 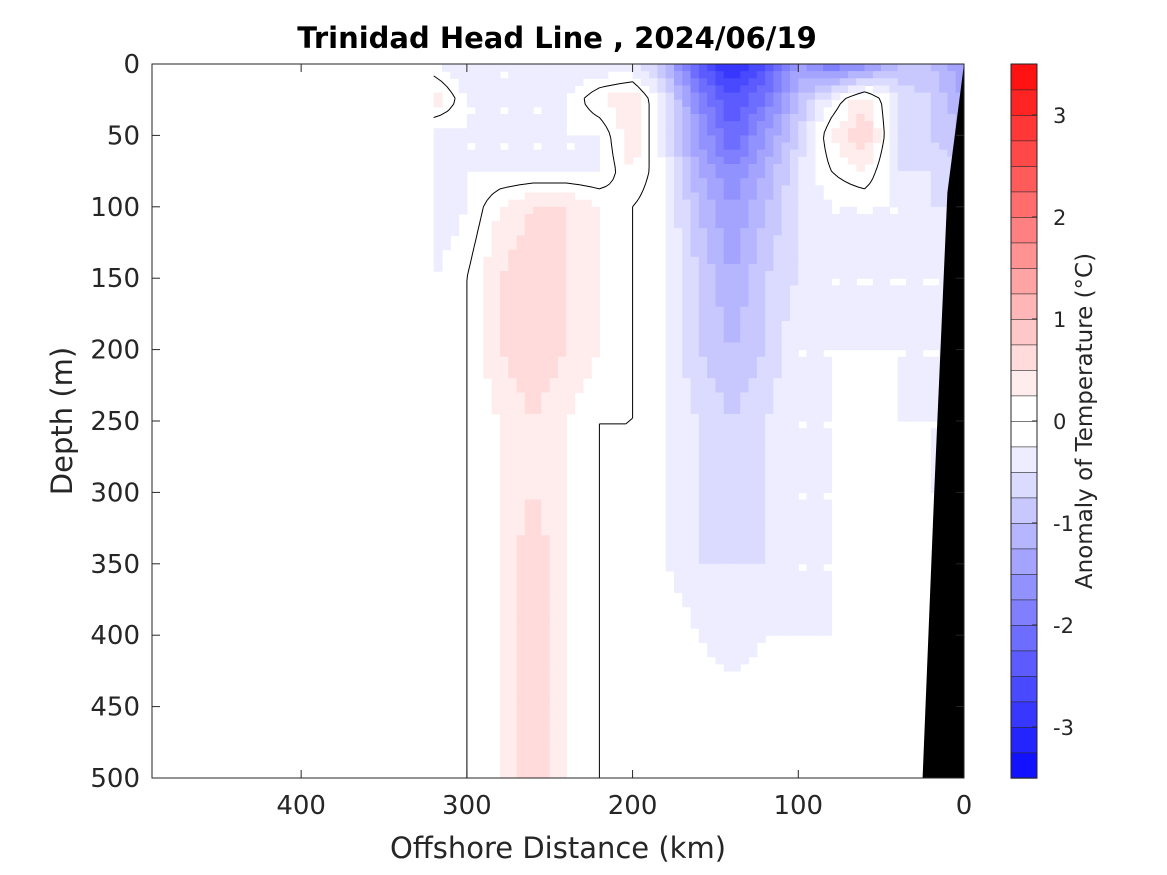 What do you see at coordinates (558, 848) in the screenshot?
I see `x-axis-label: Offshore Distance (km)` at bounding box center [558, 848].